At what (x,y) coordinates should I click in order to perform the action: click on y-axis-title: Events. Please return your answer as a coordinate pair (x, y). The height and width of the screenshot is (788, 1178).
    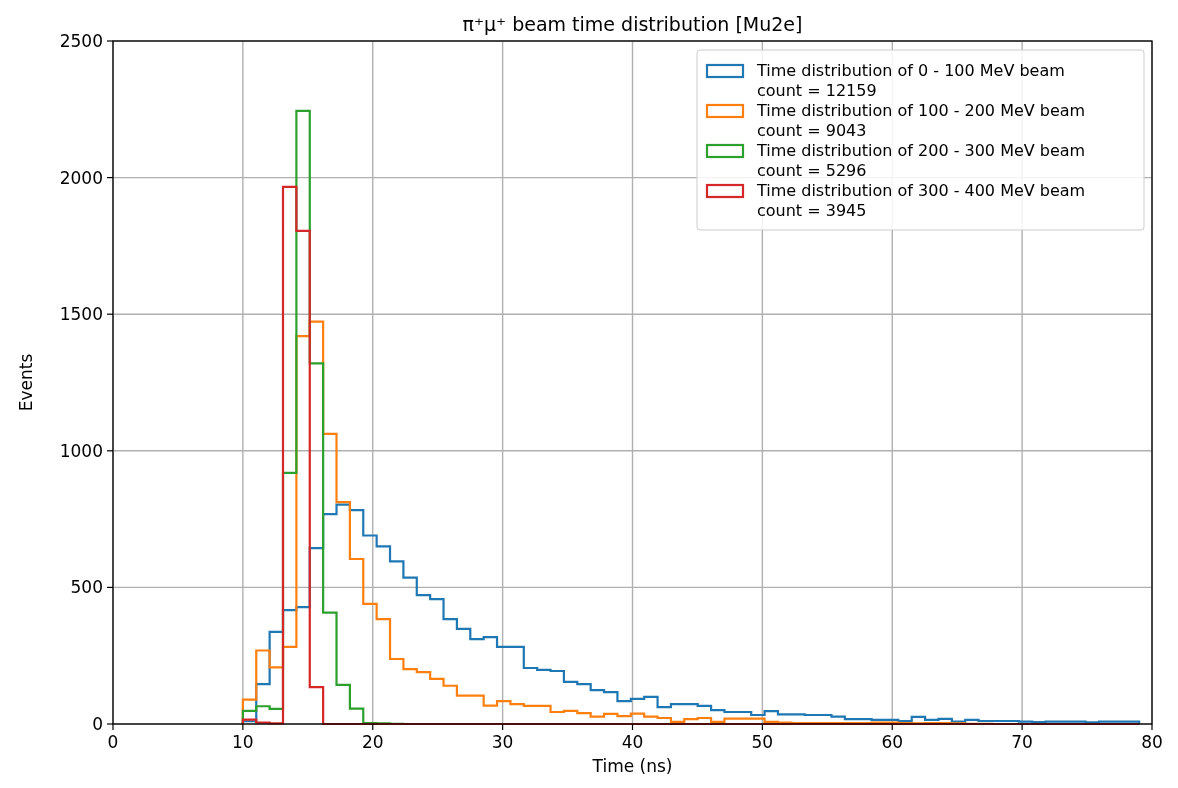
    Looking at the image, I should click on (26, 382).